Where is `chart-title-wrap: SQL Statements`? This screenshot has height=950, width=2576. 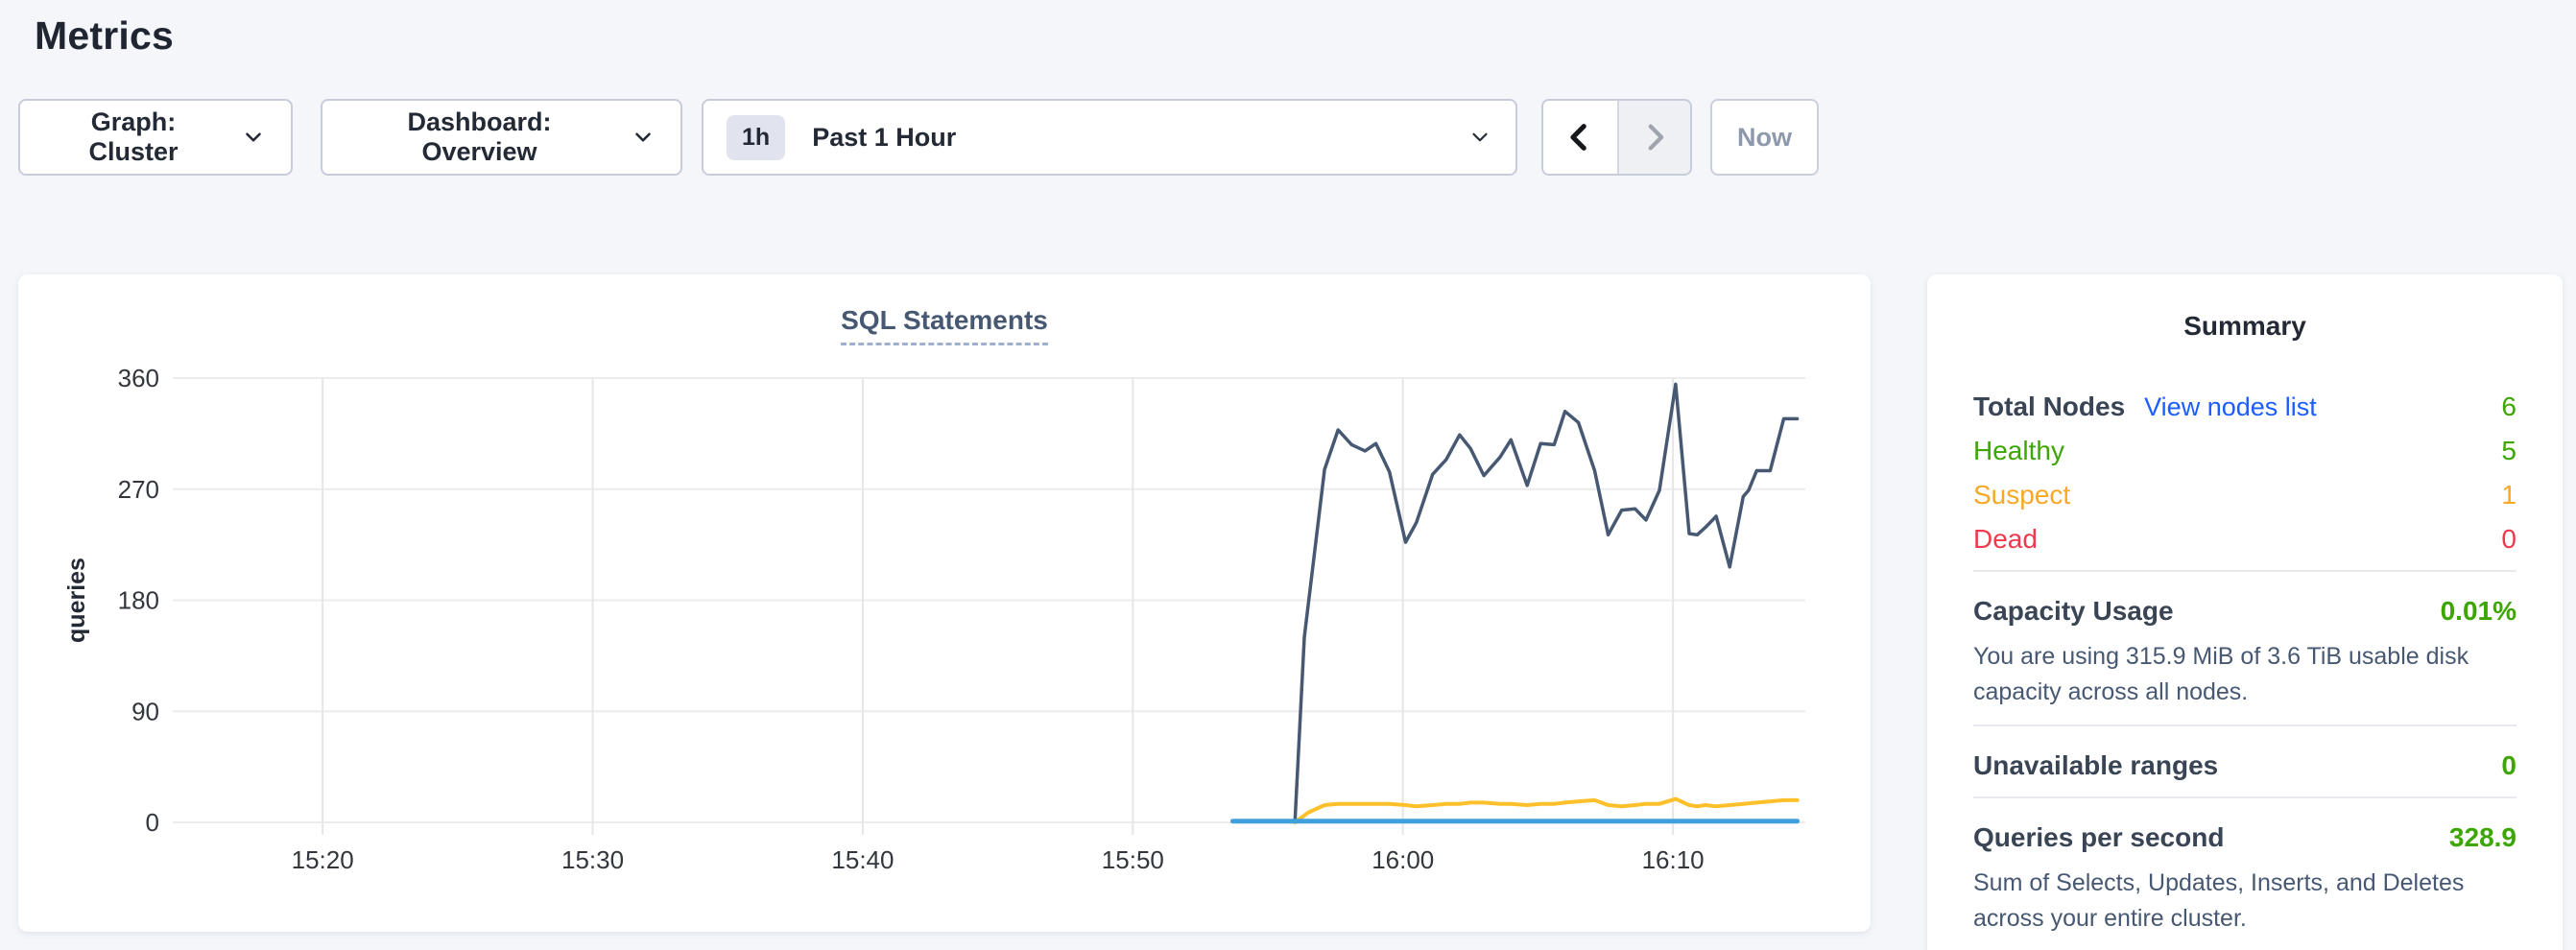 chart-title-wrap: SQL Statements is located at coordinates (944, 325).